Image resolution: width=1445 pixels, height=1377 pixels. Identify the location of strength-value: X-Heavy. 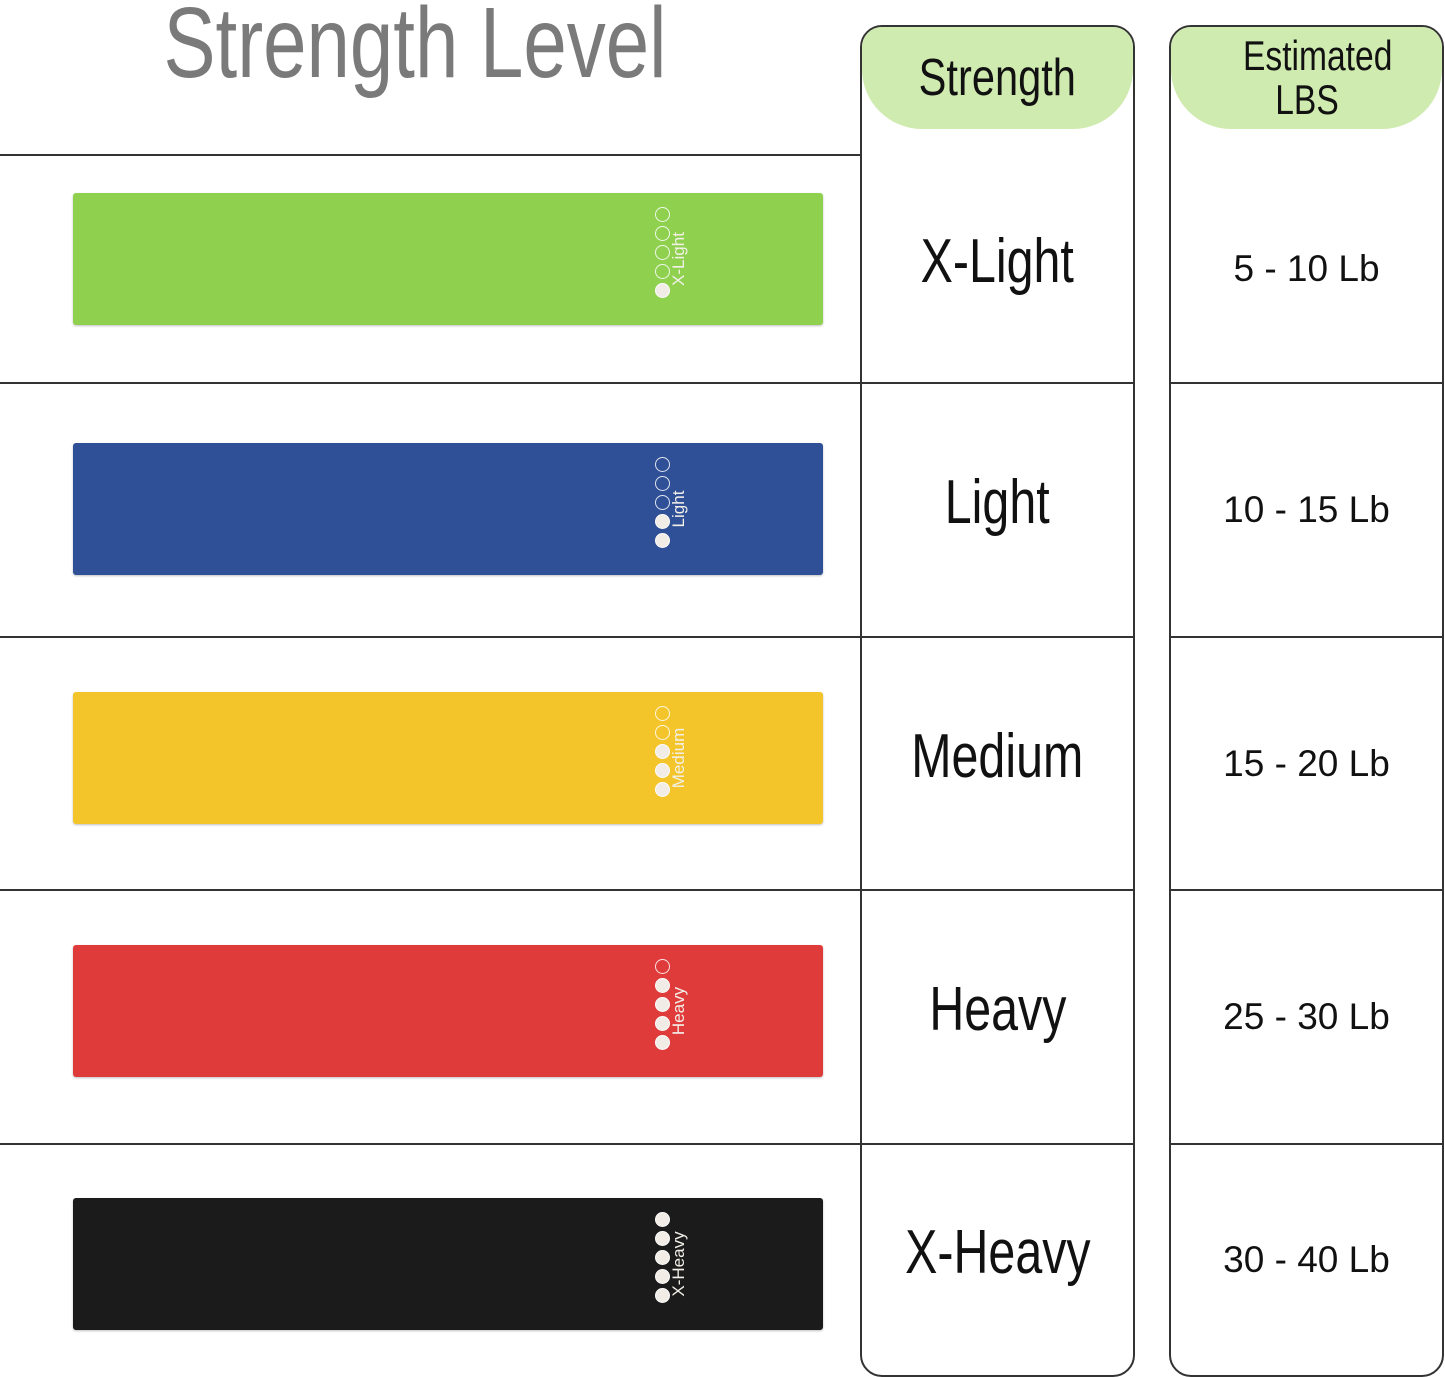
(997, 1252).